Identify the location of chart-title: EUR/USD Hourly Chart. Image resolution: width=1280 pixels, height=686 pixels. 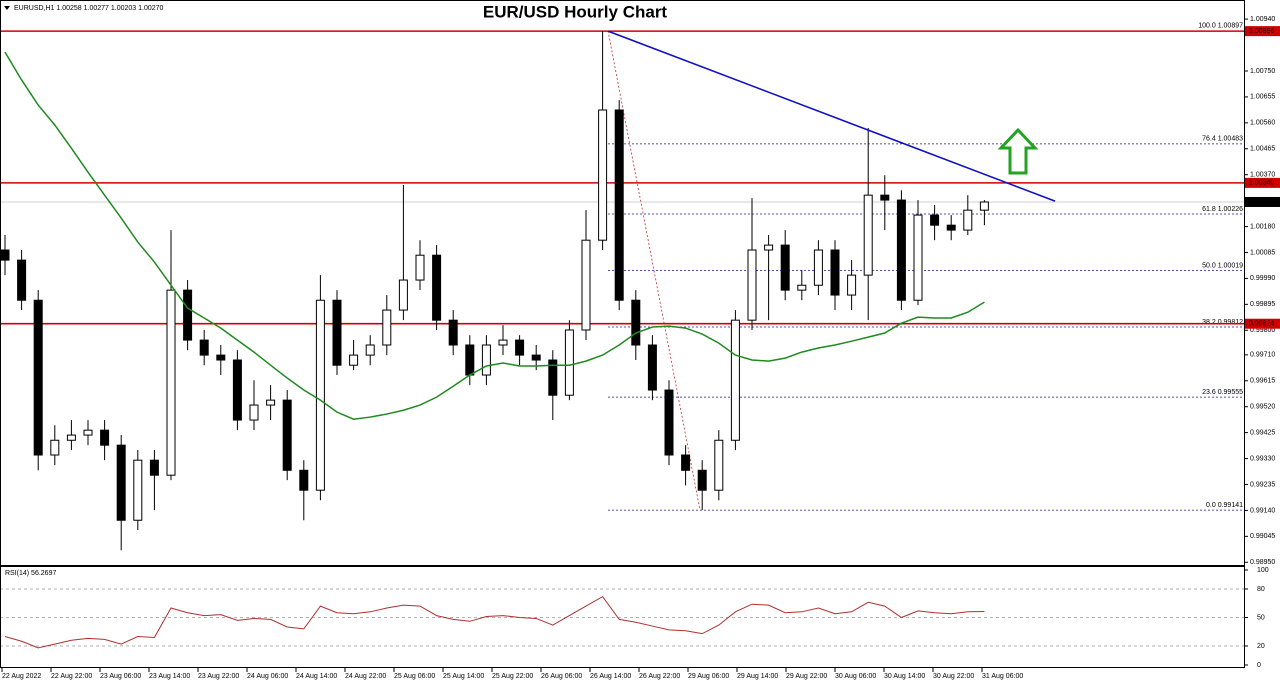
(575, 11).